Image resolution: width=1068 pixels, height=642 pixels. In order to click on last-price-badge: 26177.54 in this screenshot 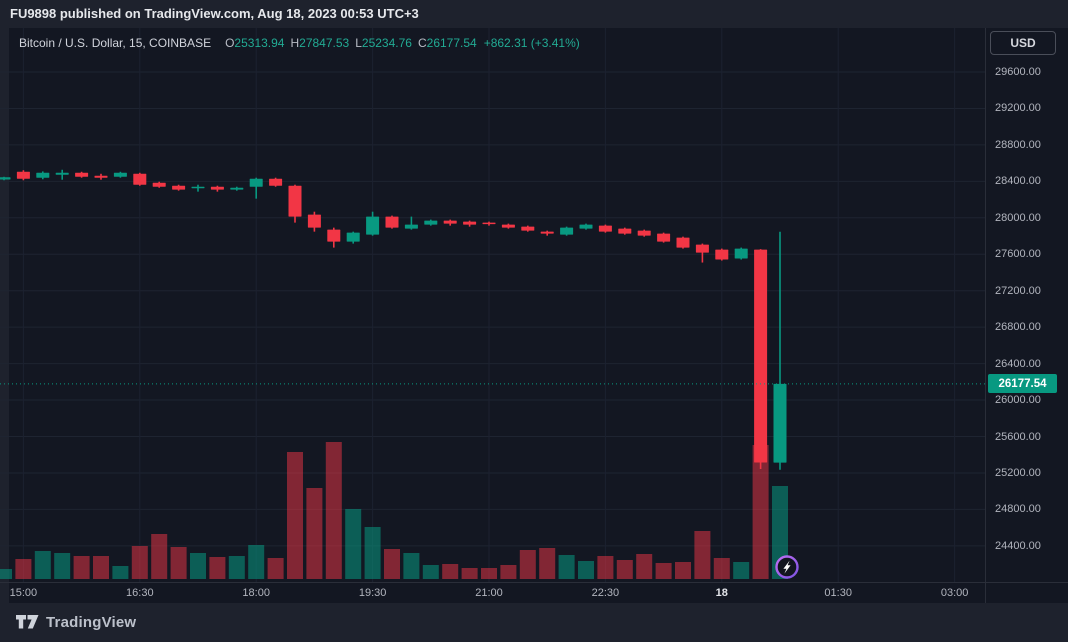, I will do `click(1022, 384)`.